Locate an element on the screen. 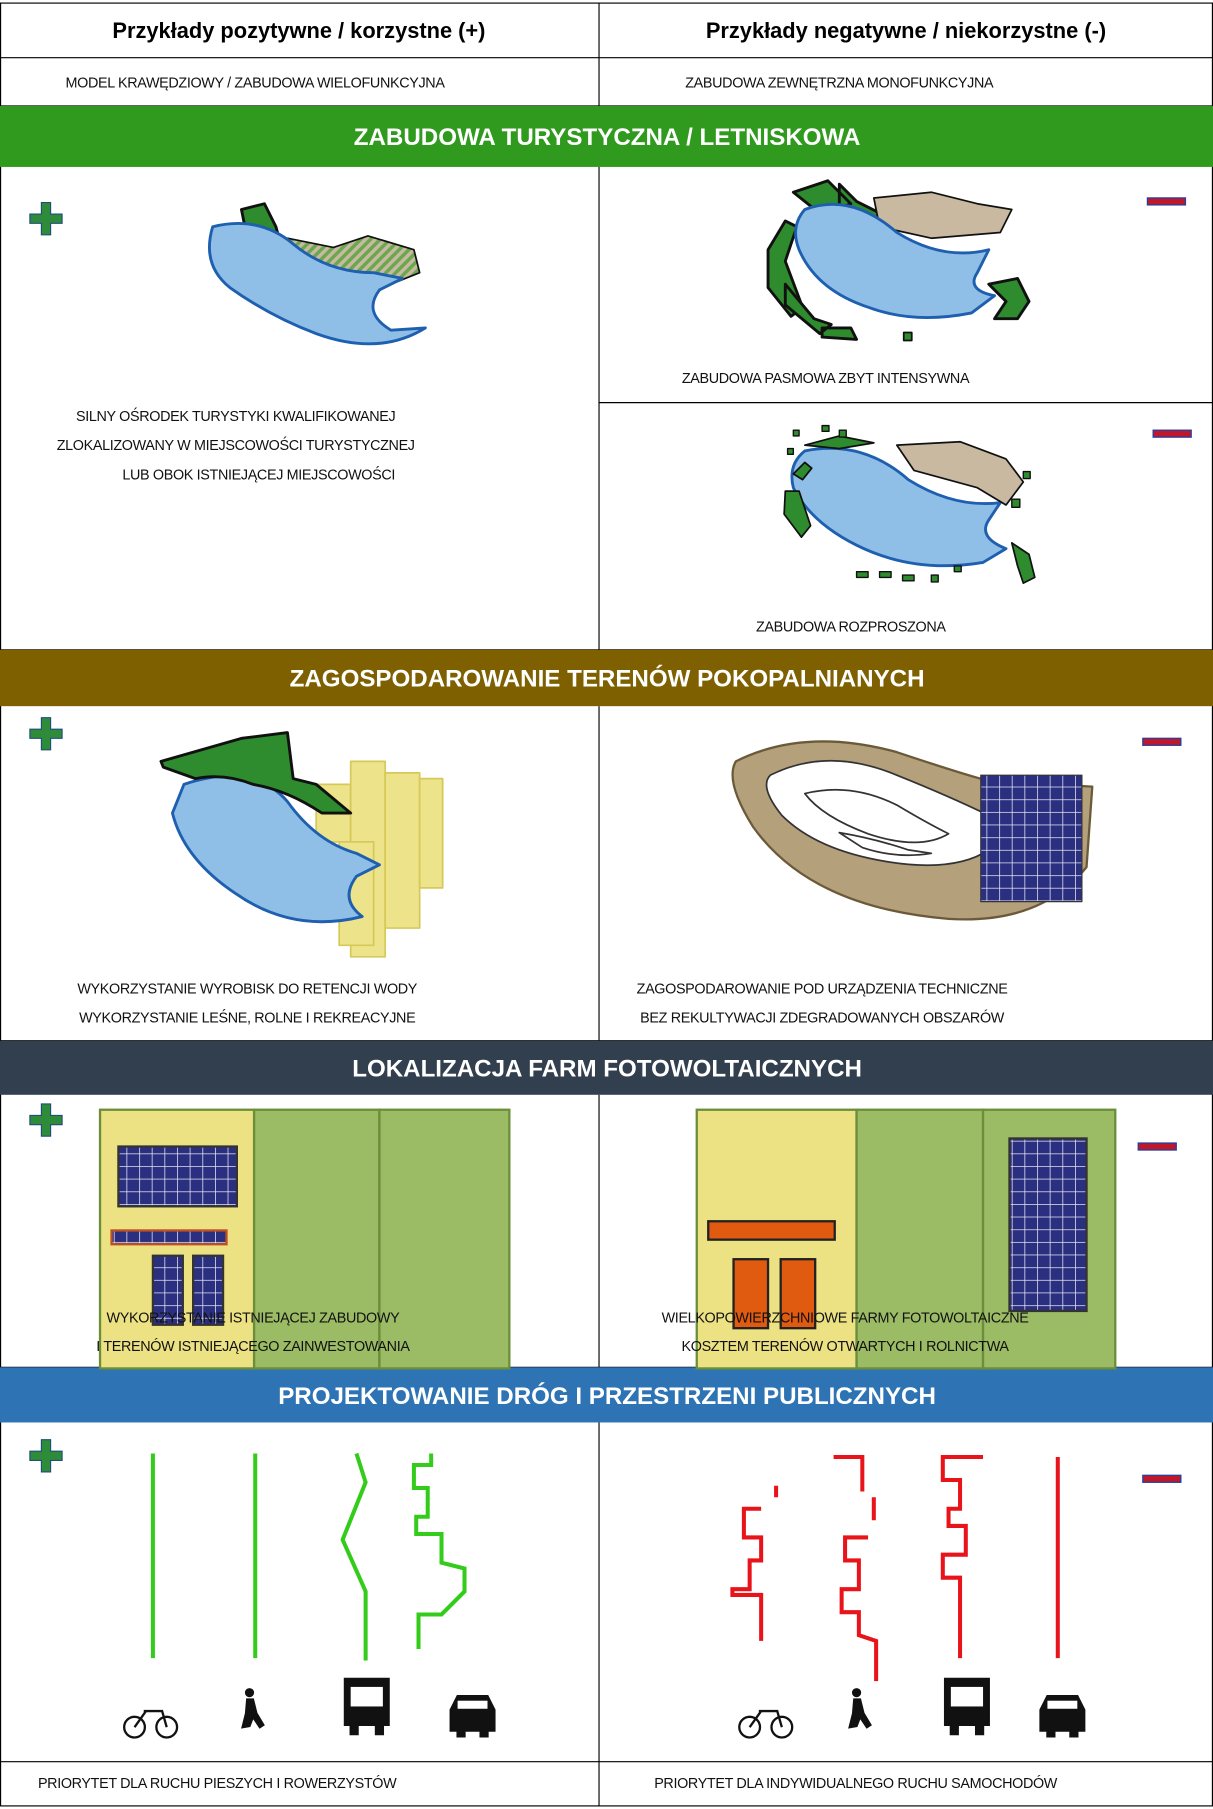  caption: WYKORZYSTANIE LEŚNE, ROLNE I REKREACYJNE is located at coordinates (247, 1017).